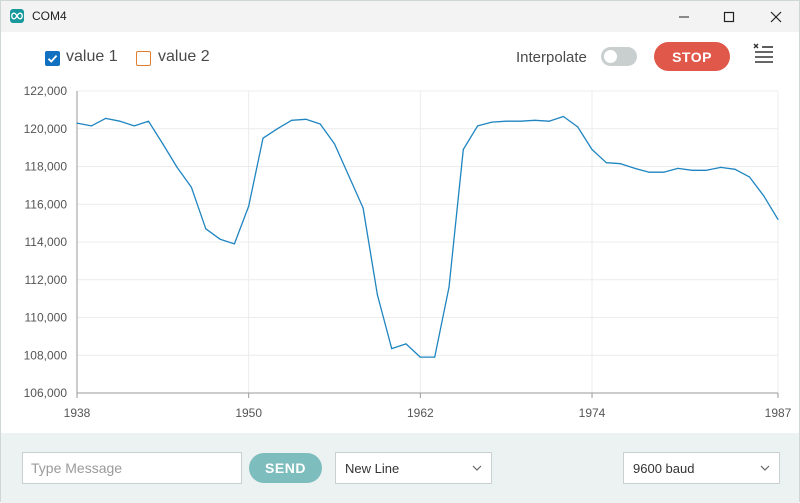 The height and width of the screenshot is (503, 800). Describe the element at coordinates (92, 56) in the screenshot. I see `value1-label: value 1` at that location.